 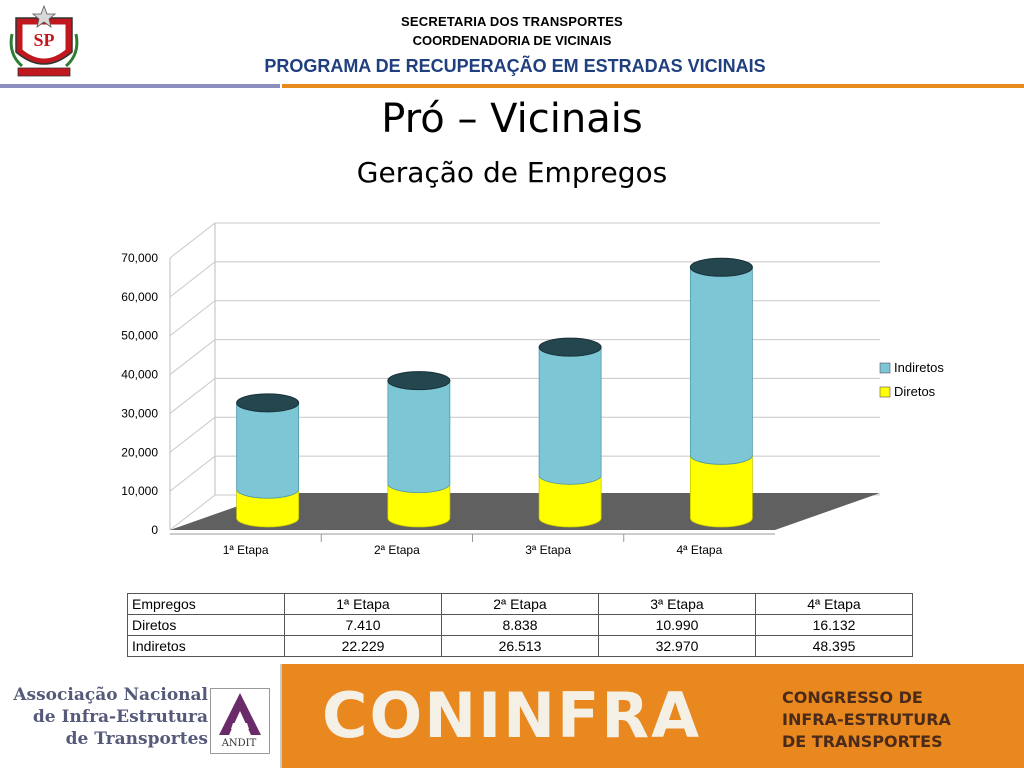 I want to click on table-cell: Diretos, so click(x=206, y=625).